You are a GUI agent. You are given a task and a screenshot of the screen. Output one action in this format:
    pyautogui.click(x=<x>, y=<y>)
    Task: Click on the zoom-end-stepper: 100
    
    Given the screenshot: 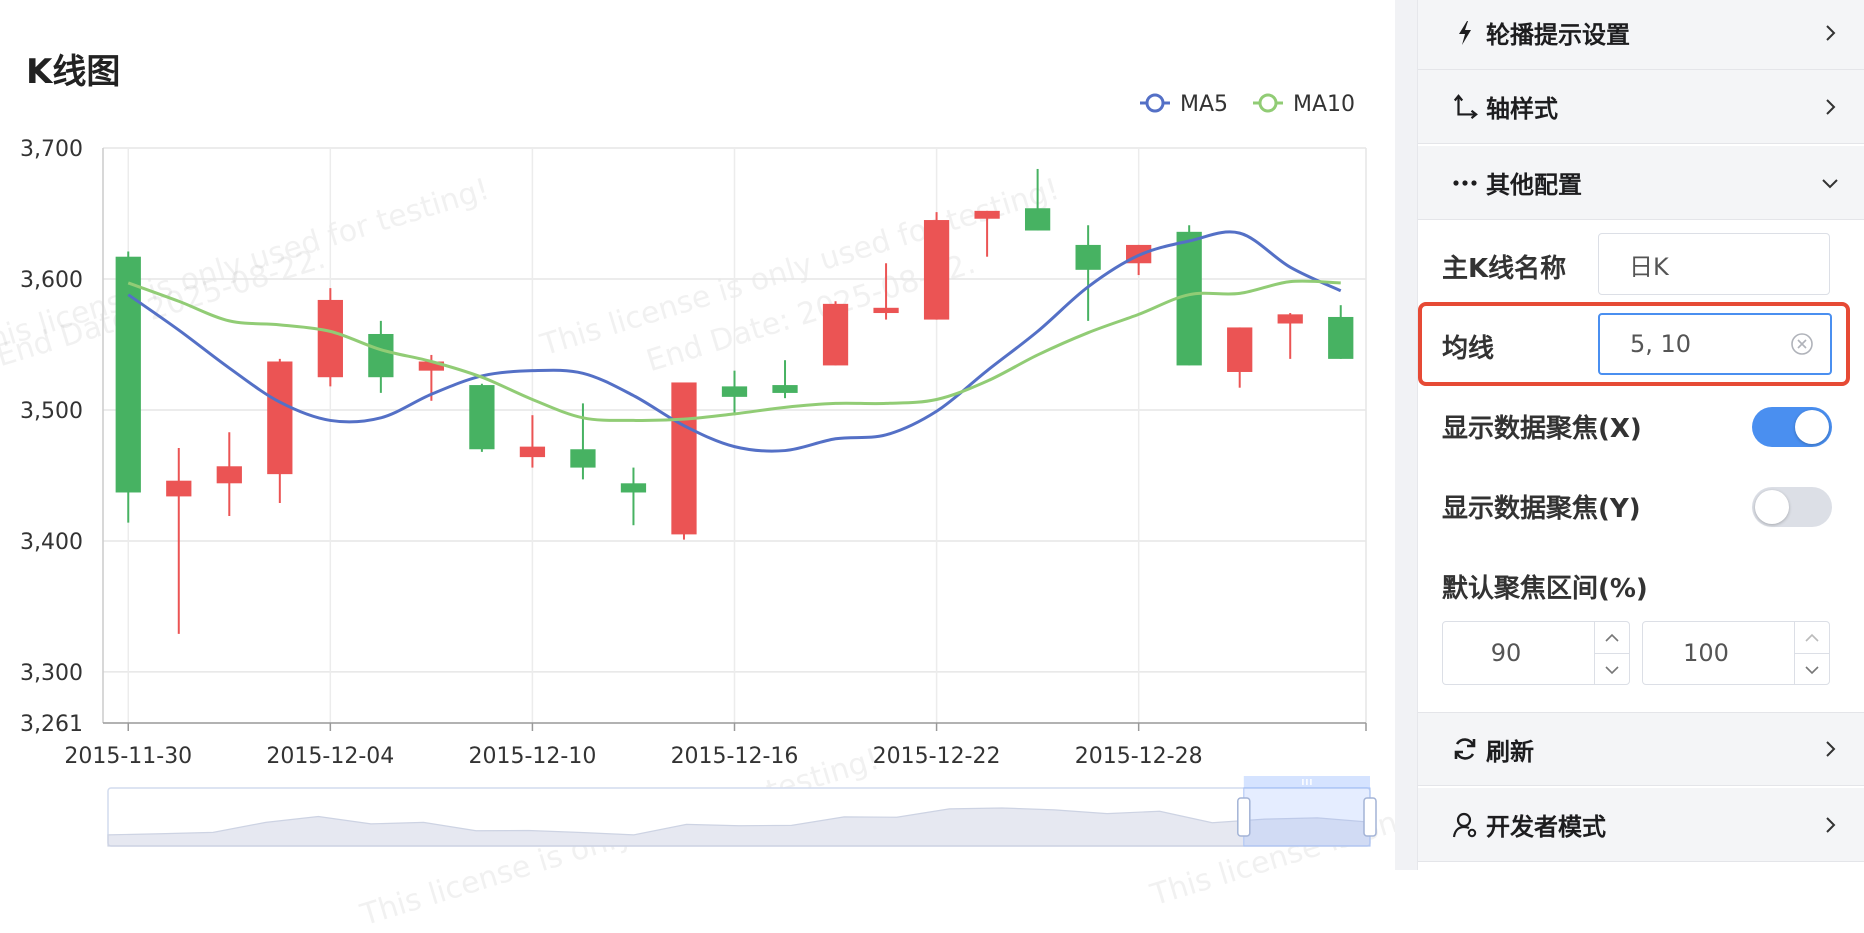 What is the action you would take?
    pyautogui.click(x=1736, y=653)
    